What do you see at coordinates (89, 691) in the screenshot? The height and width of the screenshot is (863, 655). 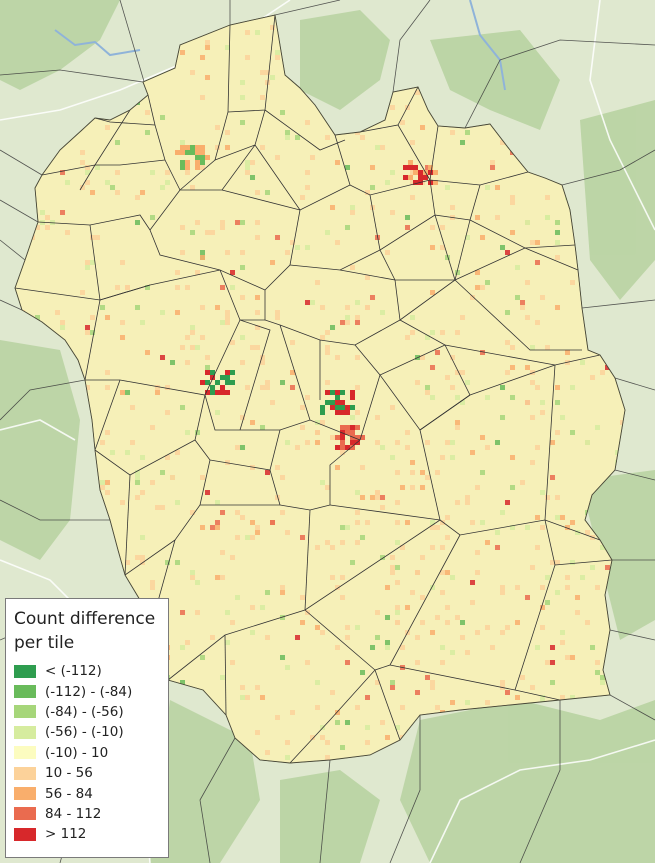 I see `legend-label: (-112) - (-84)` at bounding box center [89, 691].